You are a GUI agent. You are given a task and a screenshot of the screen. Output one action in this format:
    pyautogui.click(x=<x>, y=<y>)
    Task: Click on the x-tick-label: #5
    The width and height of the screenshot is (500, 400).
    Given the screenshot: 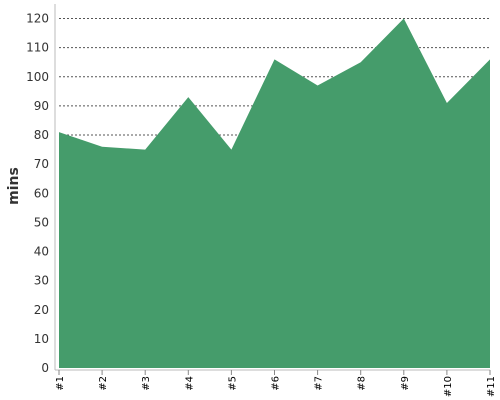 What is the action you would take?
    pyautogui.click(x=232, y=383)
    